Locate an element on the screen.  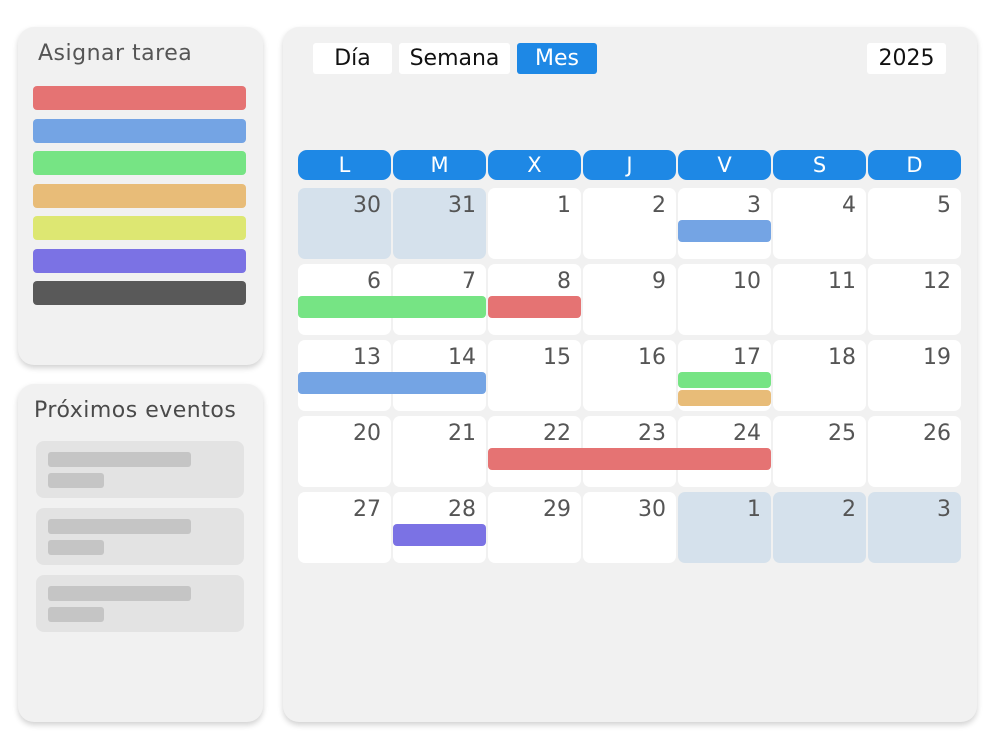
day-cell: 21 is located at coordinates (439, 451).